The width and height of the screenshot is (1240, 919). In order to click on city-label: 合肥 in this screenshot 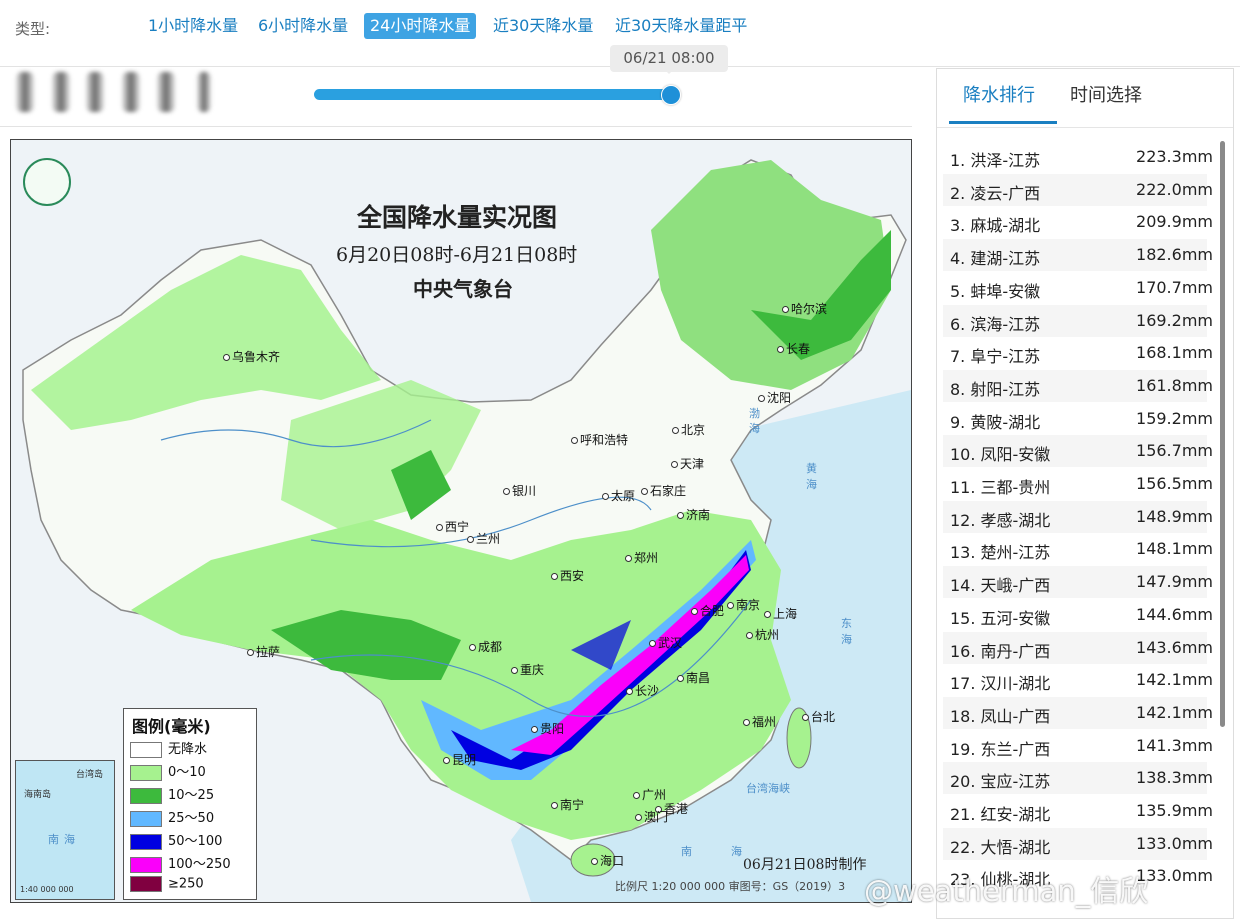, I will do `click(707, 610)`.